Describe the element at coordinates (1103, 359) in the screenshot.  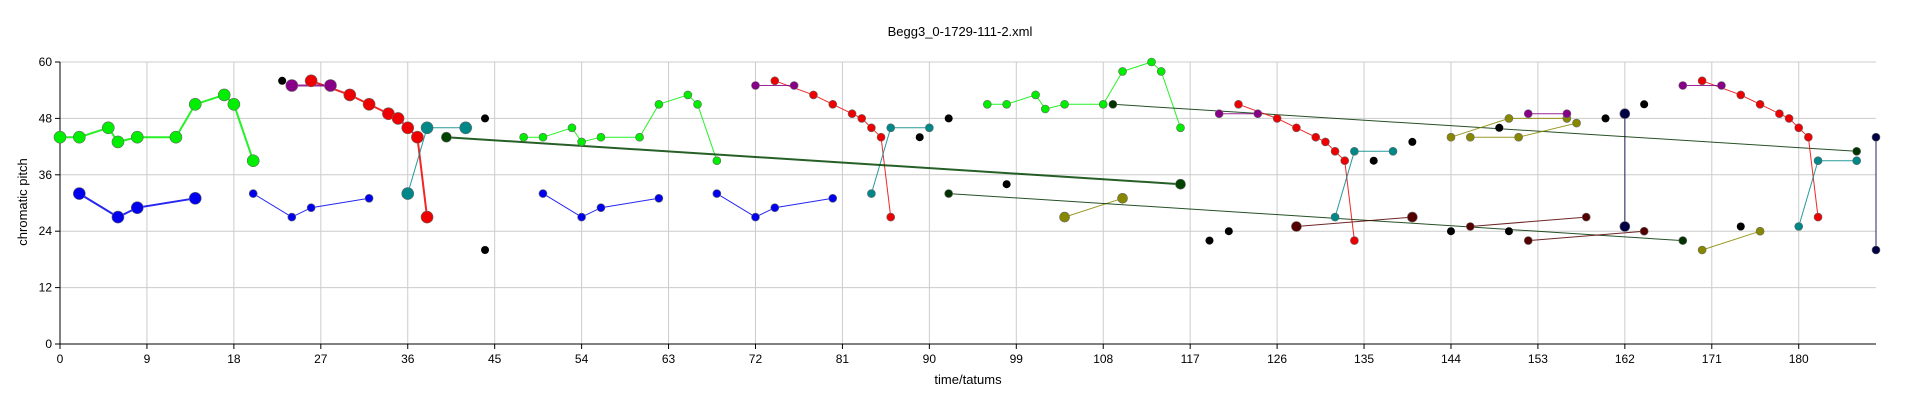
I see `x-tick-label: 108` at that location.